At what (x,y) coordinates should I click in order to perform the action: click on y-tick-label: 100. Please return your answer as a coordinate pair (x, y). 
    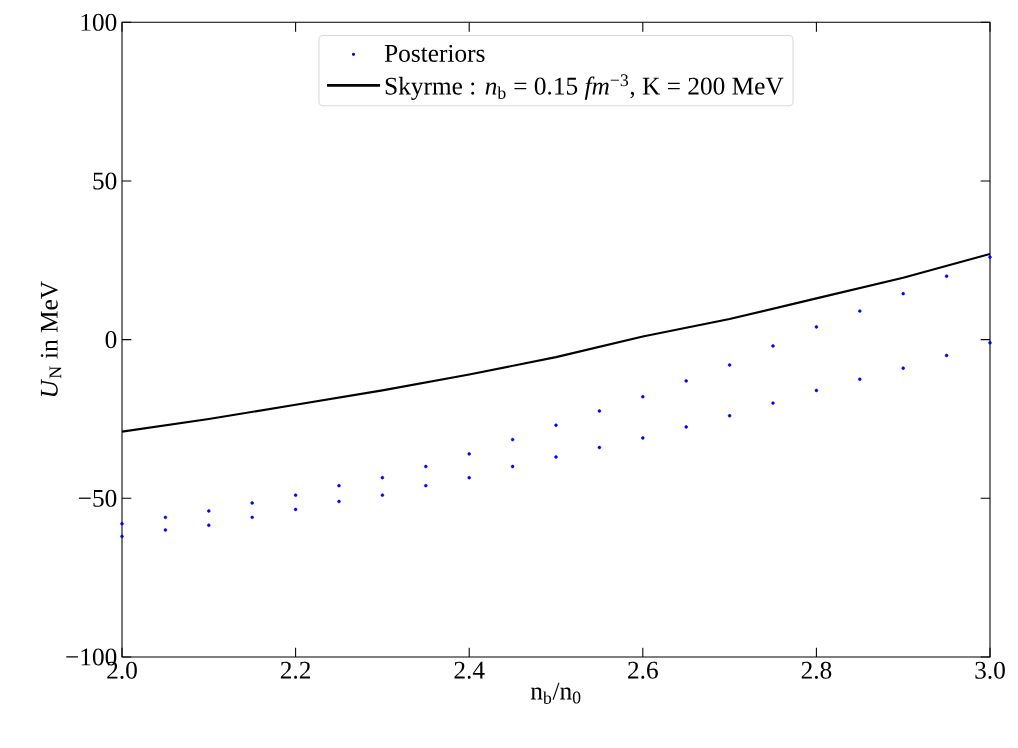
    Looking at the image, I should click on (99, 22).